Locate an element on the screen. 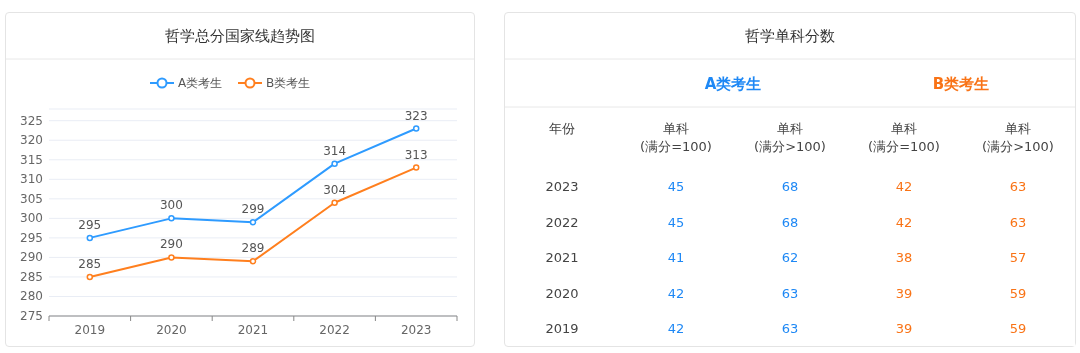 The image size is (1080, 353). x-tick-label: 2023 is located at coordinates (416, 330).